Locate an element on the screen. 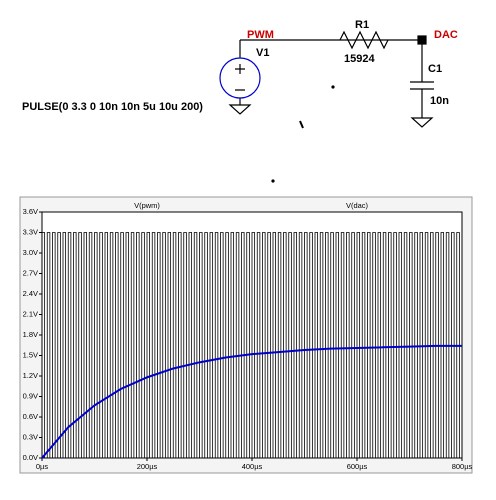  x-tick-label: 400µs is located at coordinates (252, 466).